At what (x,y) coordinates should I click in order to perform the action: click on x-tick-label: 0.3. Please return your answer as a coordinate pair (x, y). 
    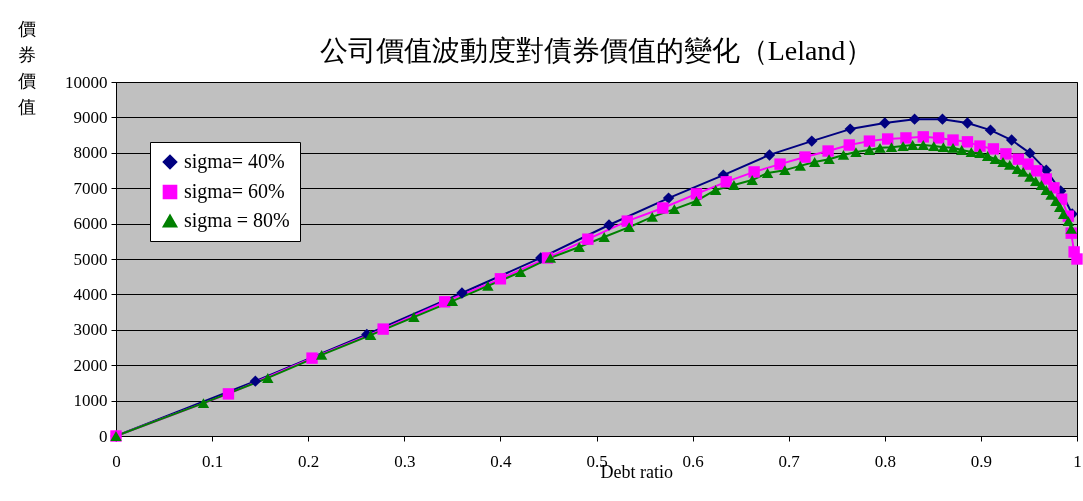
    Looking at the image, I should click on (405, 461).